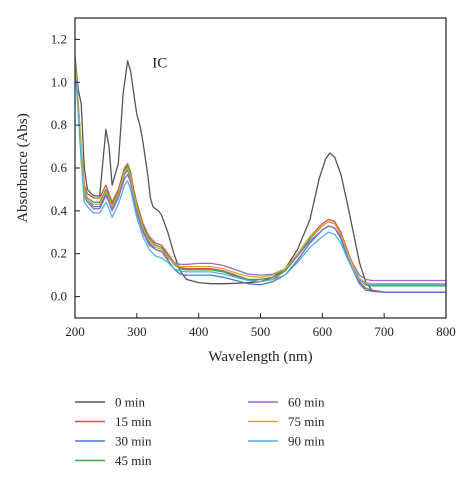 Image resolution: width=474 pixels, height=481 pixels. I want to click on x-tick-label: 300, so click(137, 331).